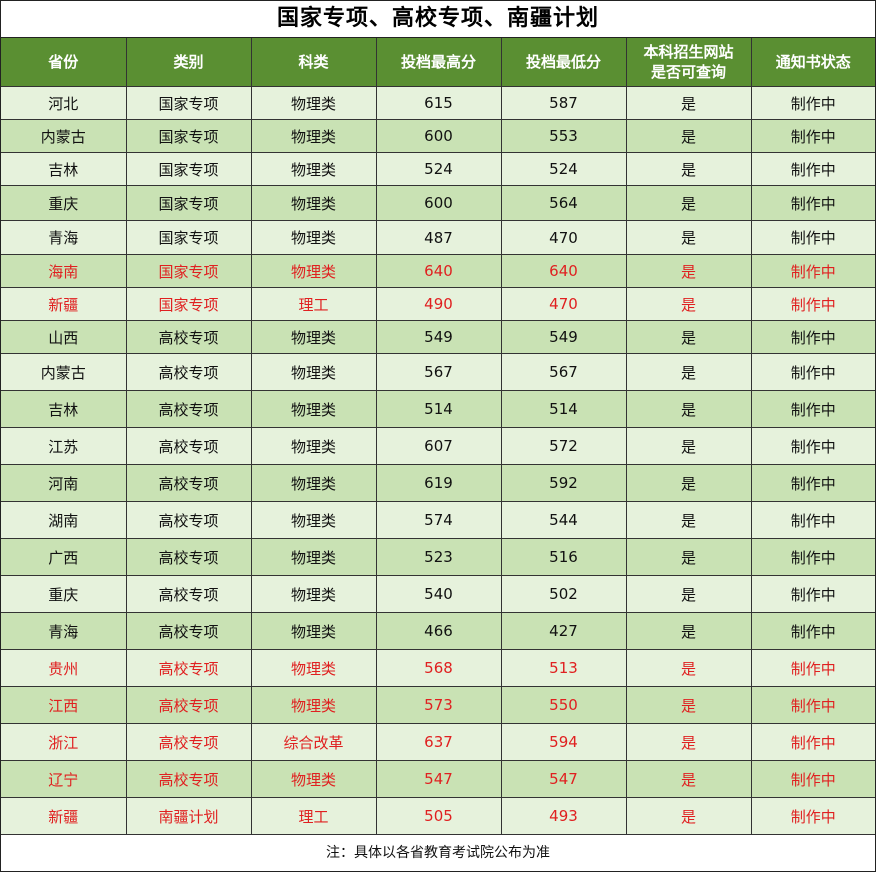 The height and width of the screenshot is (872, 876). What do you see at coordinates (64, 520) in the screenshot?
I see `cell-province: 湖南` at bounding box center [64, 520].